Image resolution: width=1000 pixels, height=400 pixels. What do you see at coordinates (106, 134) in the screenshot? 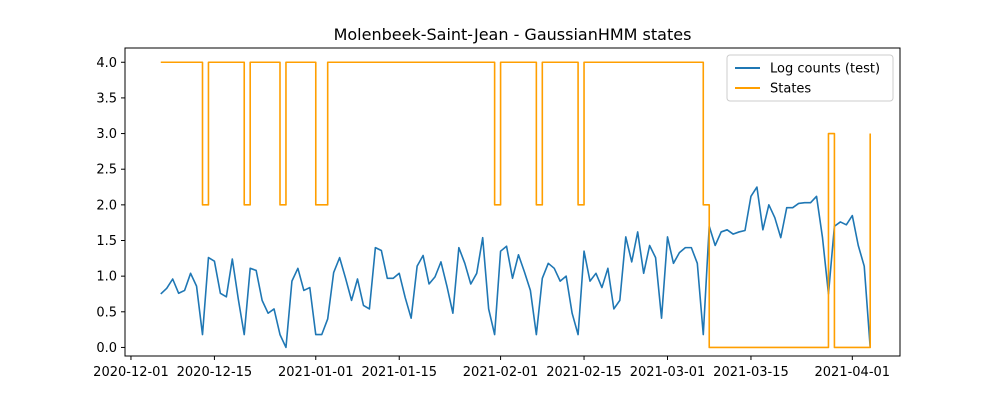
I see `y-tick-label: 3.0` at bounding box center [106, 134].